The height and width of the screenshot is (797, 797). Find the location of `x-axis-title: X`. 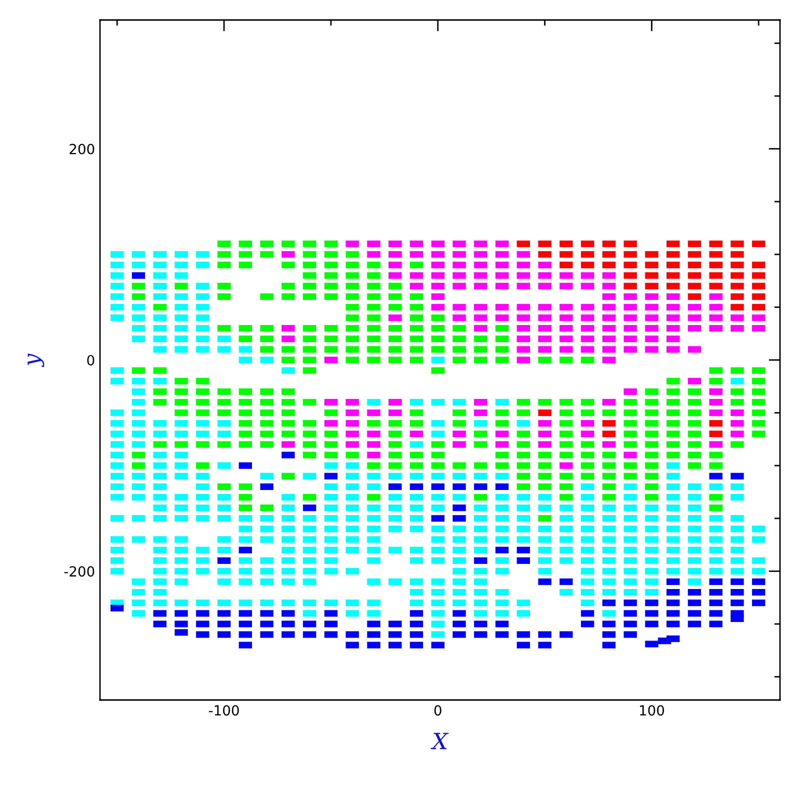

x-axis-title: X is located at coordinates (439, 741).